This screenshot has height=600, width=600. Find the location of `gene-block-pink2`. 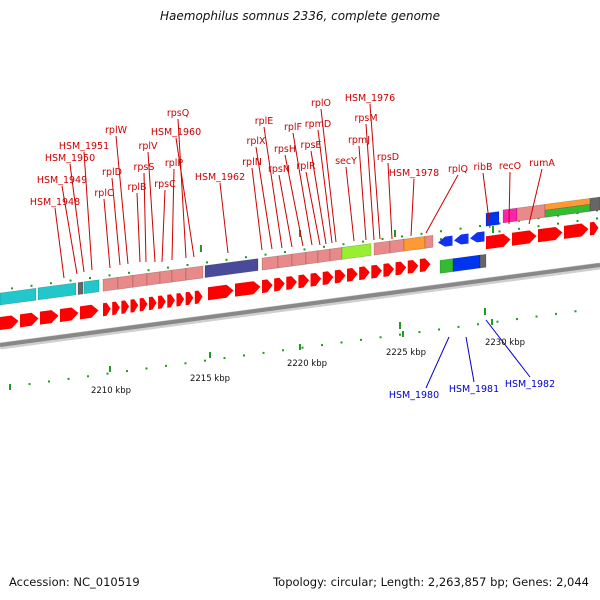

gene-block-pink2 is located at coordinates (531, 213).